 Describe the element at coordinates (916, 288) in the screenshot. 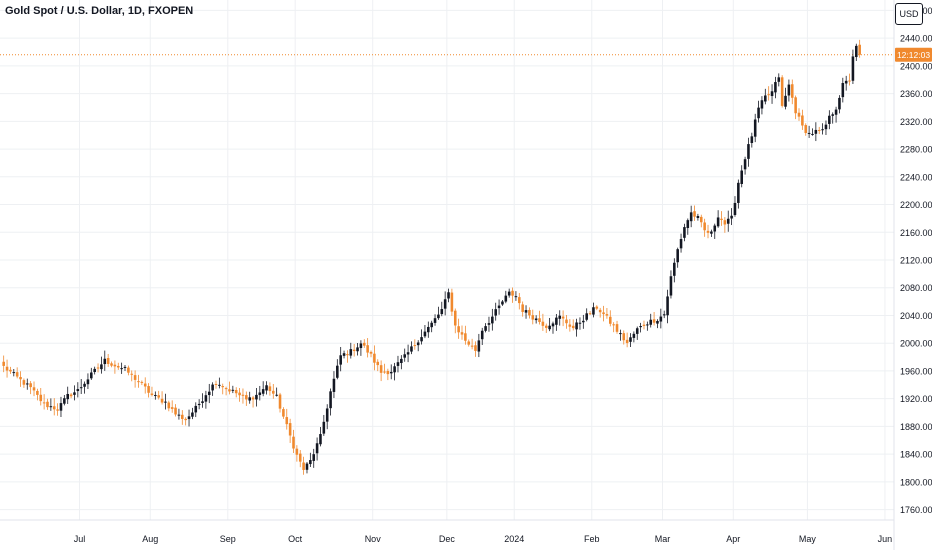

I see `y-tick-label: 2080.00` at that location.